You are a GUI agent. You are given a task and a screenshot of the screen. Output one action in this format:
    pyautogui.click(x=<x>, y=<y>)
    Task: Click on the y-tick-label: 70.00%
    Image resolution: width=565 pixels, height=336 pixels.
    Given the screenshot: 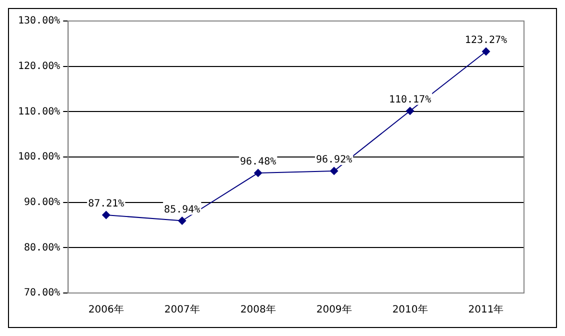 What is the action you would take?
    pyautogui.click(x=42, y=293)
    